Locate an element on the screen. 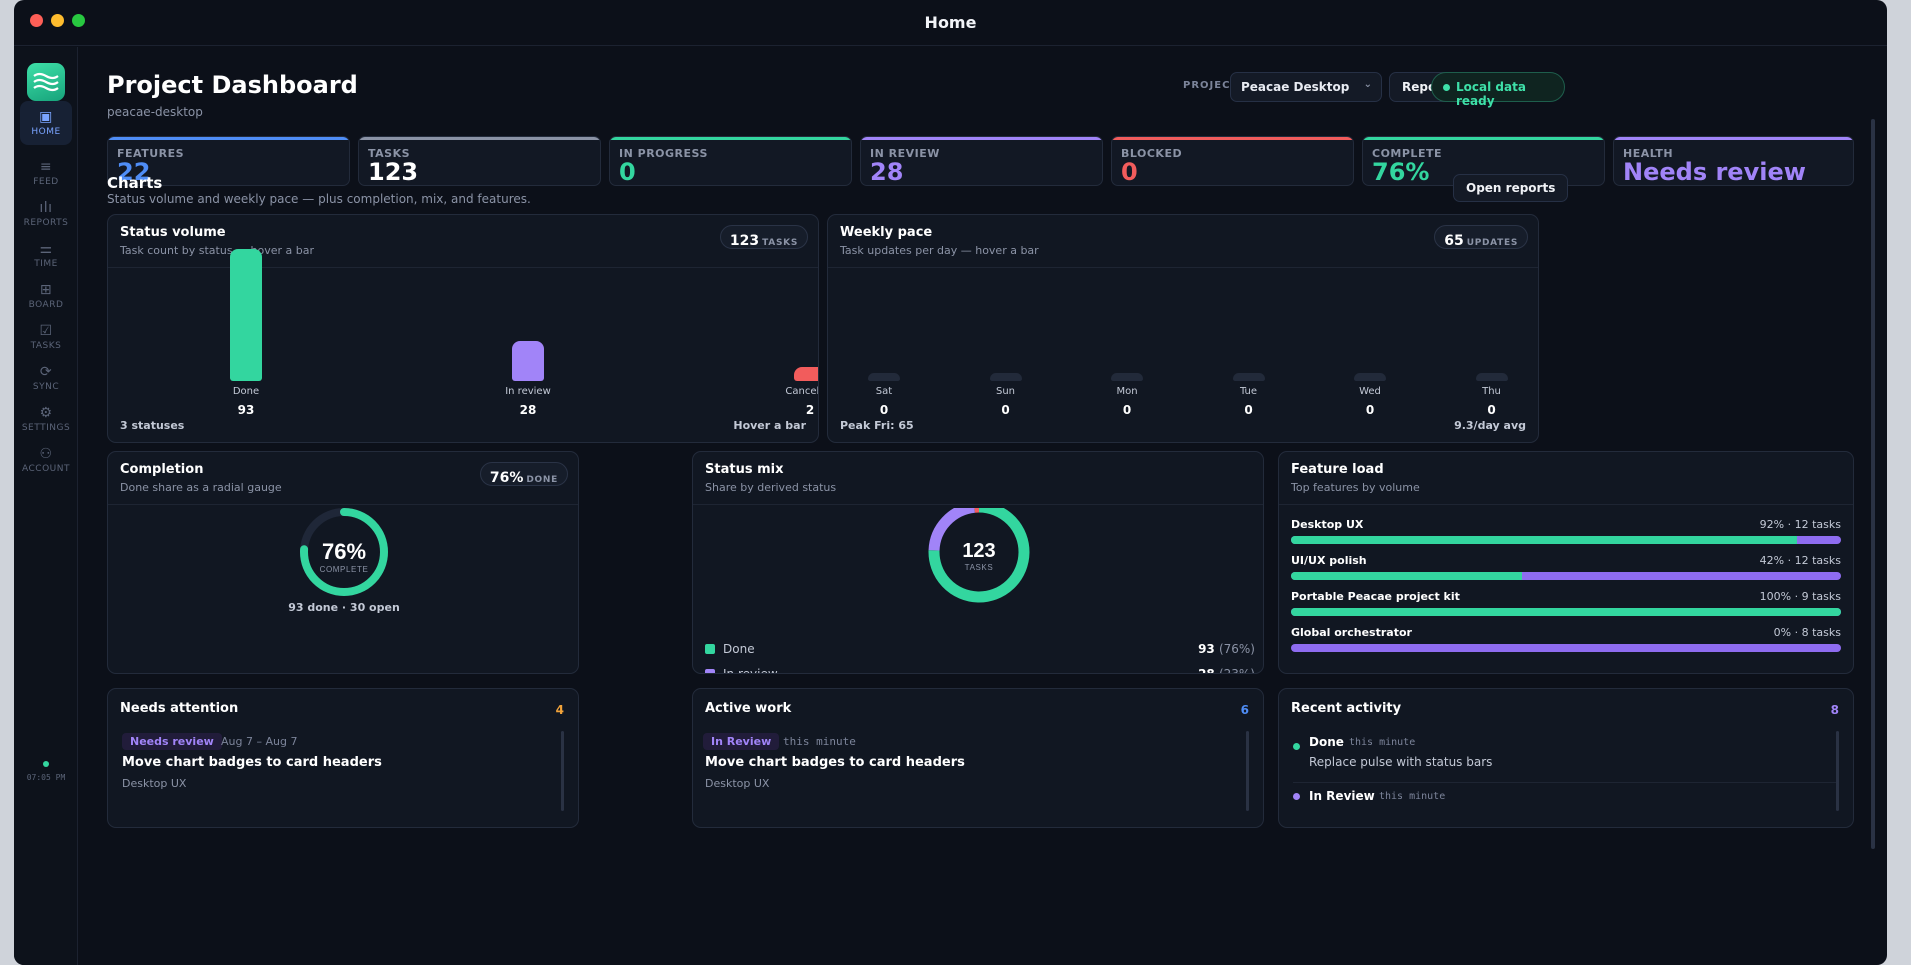  footer-left: Peak Fri: 65 is located at coordinates (877, 425).